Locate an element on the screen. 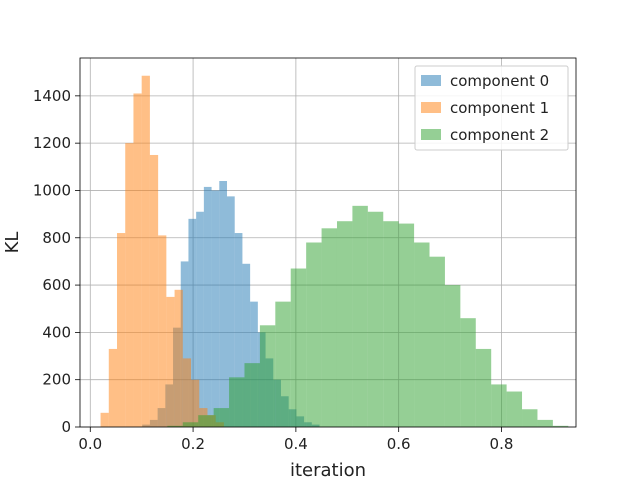 The height and width of the screenshot is (480, 640). series-1-bars is located at coordinates (162, 251).